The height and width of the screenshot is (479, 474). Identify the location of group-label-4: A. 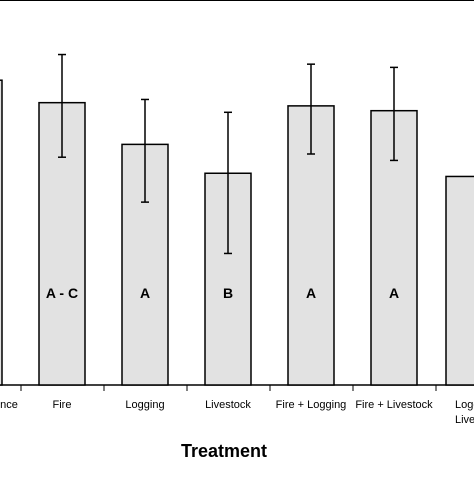
(311, 293).